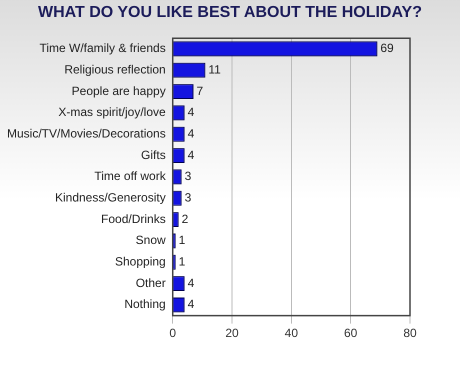 Image resolution: width=460 pixels, height=368 pixels. I want to click on data-label: 2, so click(185, 219).